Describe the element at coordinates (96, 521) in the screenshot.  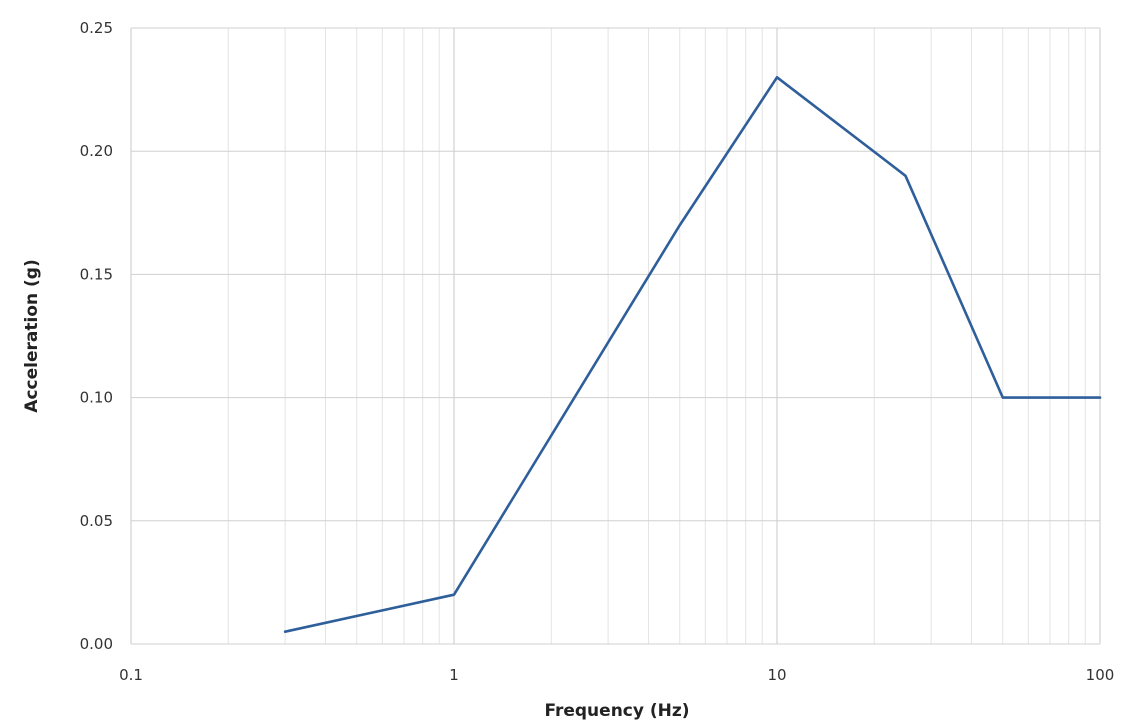
I see `y-tick-label: 0.05` at that location.